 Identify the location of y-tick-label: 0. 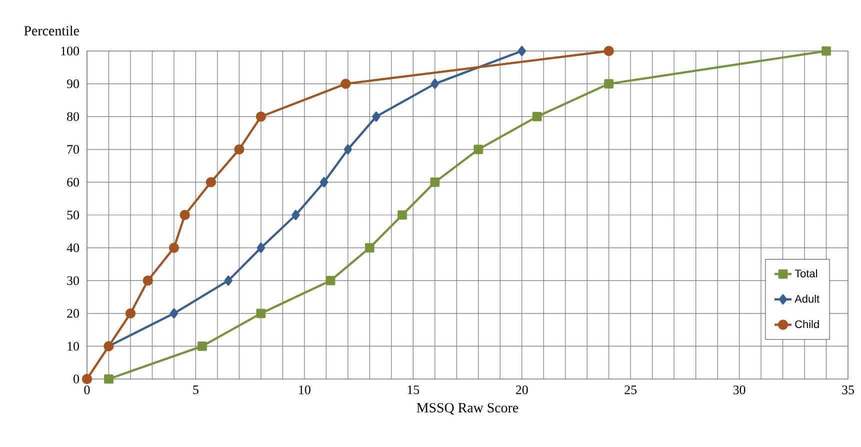
(77, 379).